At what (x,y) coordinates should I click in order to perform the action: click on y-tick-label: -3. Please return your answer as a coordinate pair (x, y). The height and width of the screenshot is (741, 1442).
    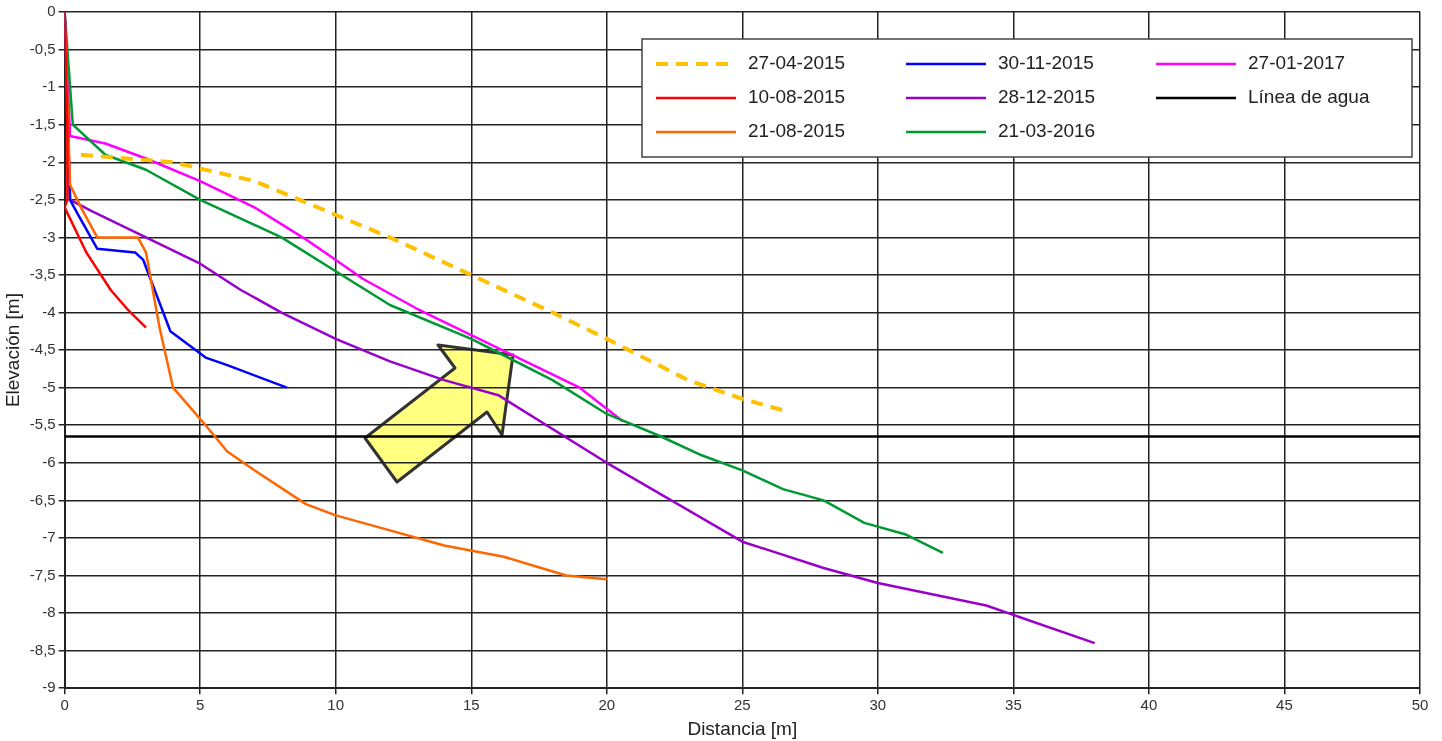
    Looking at the image, I should click on (49, 236).